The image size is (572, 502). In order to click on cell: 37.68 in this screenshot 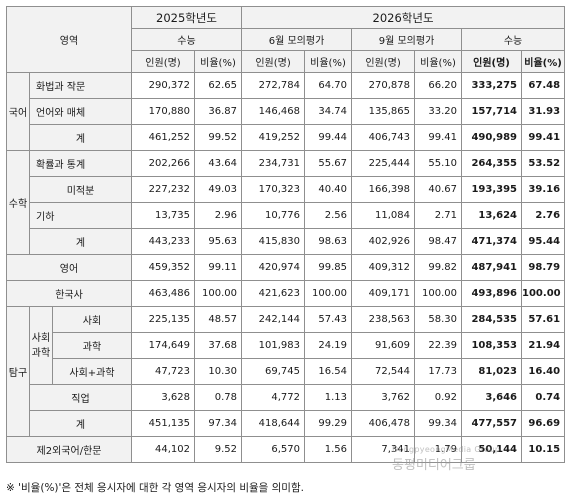, I will do `click(218, 345)`.